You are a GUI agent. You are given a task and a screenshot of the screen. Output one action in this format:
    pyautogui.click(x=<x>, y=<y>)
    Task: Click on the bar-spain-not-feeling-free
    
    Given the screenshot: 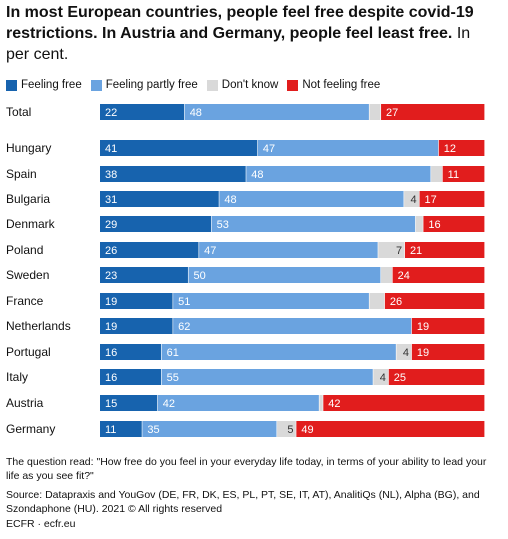 What is the action you would take?
    pyautogui.click(x=463, y=174)
    